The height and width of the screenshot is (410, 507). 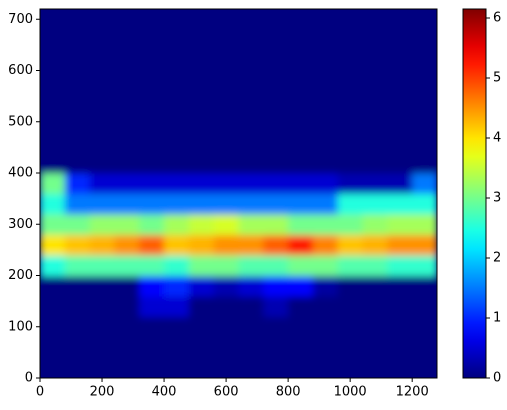 What do you see at coordinates (497, 258) in the screenshot?
I see `colorbar-tick-label: 2` at bounding box center [497, 258].